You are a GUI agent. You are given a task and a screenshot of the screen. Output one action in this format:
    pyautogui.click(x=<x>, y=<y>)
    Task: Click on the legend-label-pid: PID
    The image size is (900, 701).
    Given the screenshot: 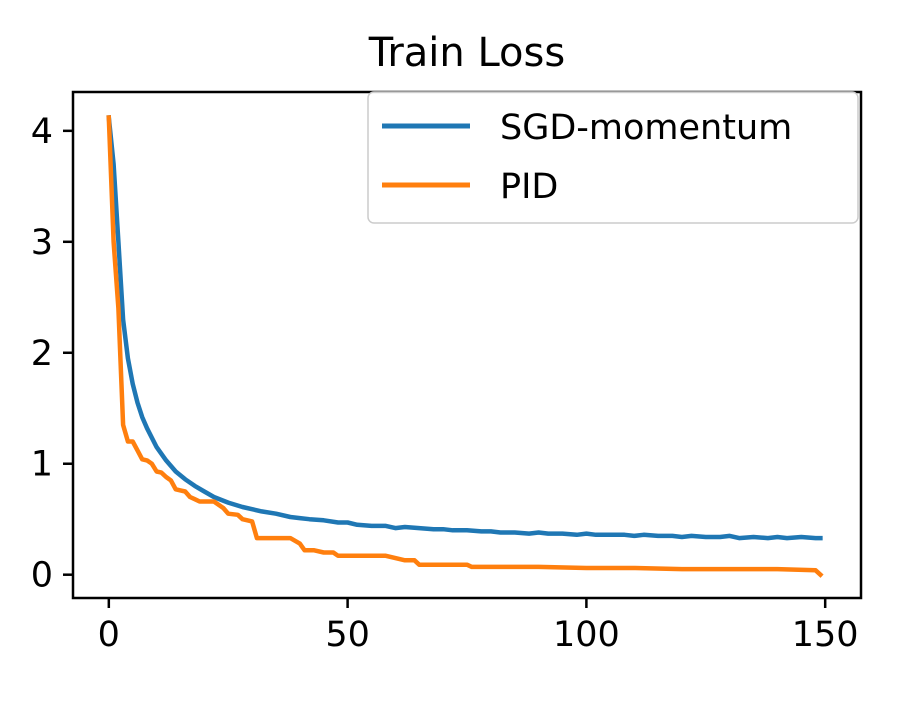 What is the action you would take?
    pyautogui.click(x=529, y=187)
    